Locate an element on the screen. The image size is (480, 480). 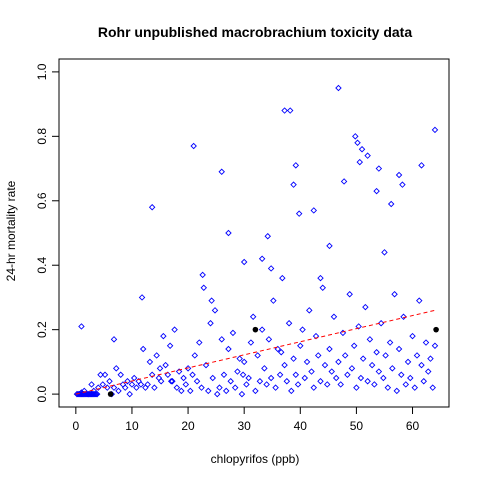
x-axis: 0 10 20 30 40 50 60 is located at coordinates (246, 420).